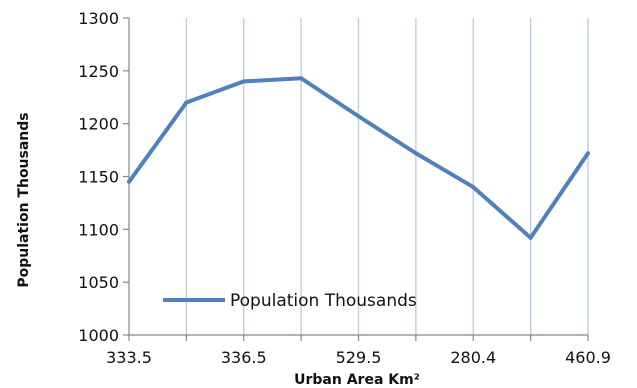 Image resolution: width=637 pixels, height=388 pixels. What do you see at coordinates (98, 124) in the screenshot?
I see `y-tick-label: 1200` at bounding box center [98, 124].